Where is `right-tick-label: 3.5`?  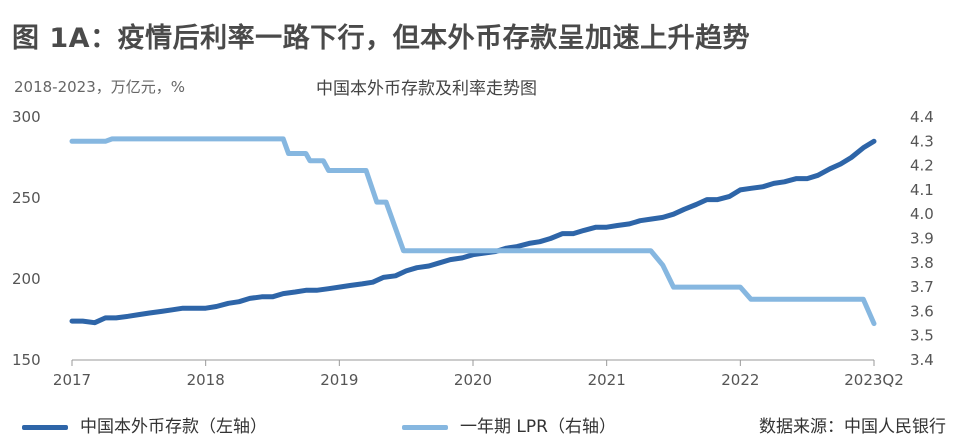 right-tick-label: 3.5 is located at coordinates (922, 336).